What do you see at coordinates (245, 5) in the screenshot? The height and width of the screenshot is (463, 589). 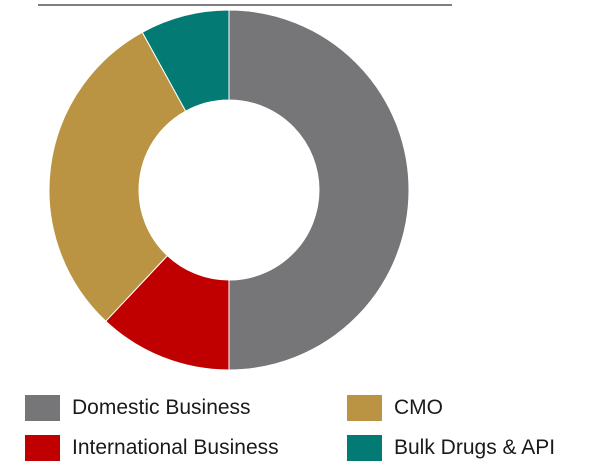 I see `top-divider-line` at bounding box center [245, 5].